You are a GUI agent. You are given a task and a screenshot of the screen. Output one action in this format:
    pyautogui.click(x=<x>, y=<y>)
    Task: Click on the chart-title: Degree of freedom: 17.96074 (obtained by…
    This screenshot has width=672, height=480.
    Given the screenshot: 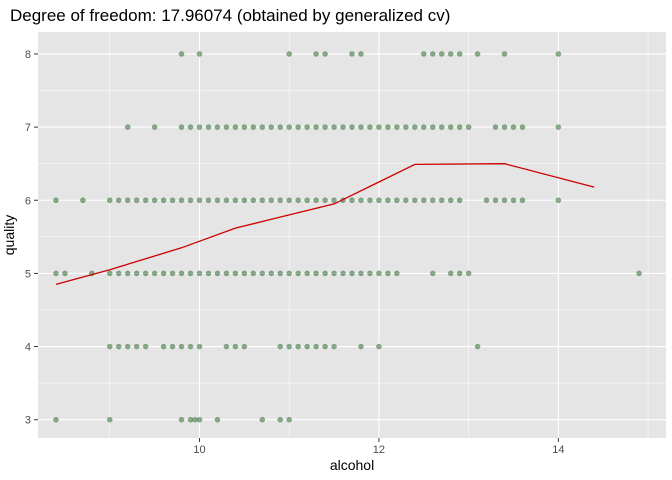 What is the action you would take?
    pyautogui.click(x=230, y=15)
    